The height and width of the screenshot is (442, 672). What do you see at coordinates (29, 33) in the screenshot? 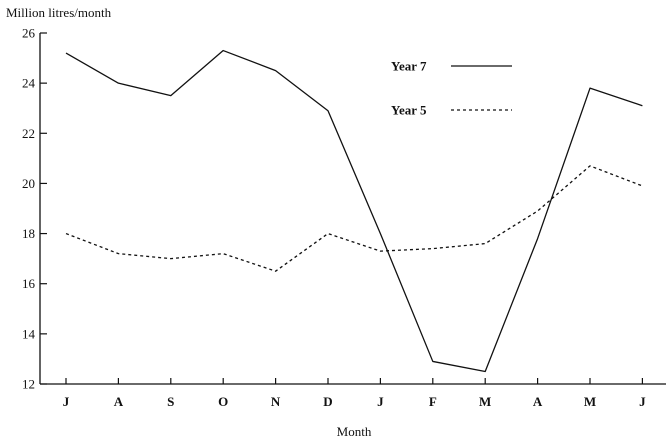
I see `y-tick-label: 26` at bounding box center [29, 33].